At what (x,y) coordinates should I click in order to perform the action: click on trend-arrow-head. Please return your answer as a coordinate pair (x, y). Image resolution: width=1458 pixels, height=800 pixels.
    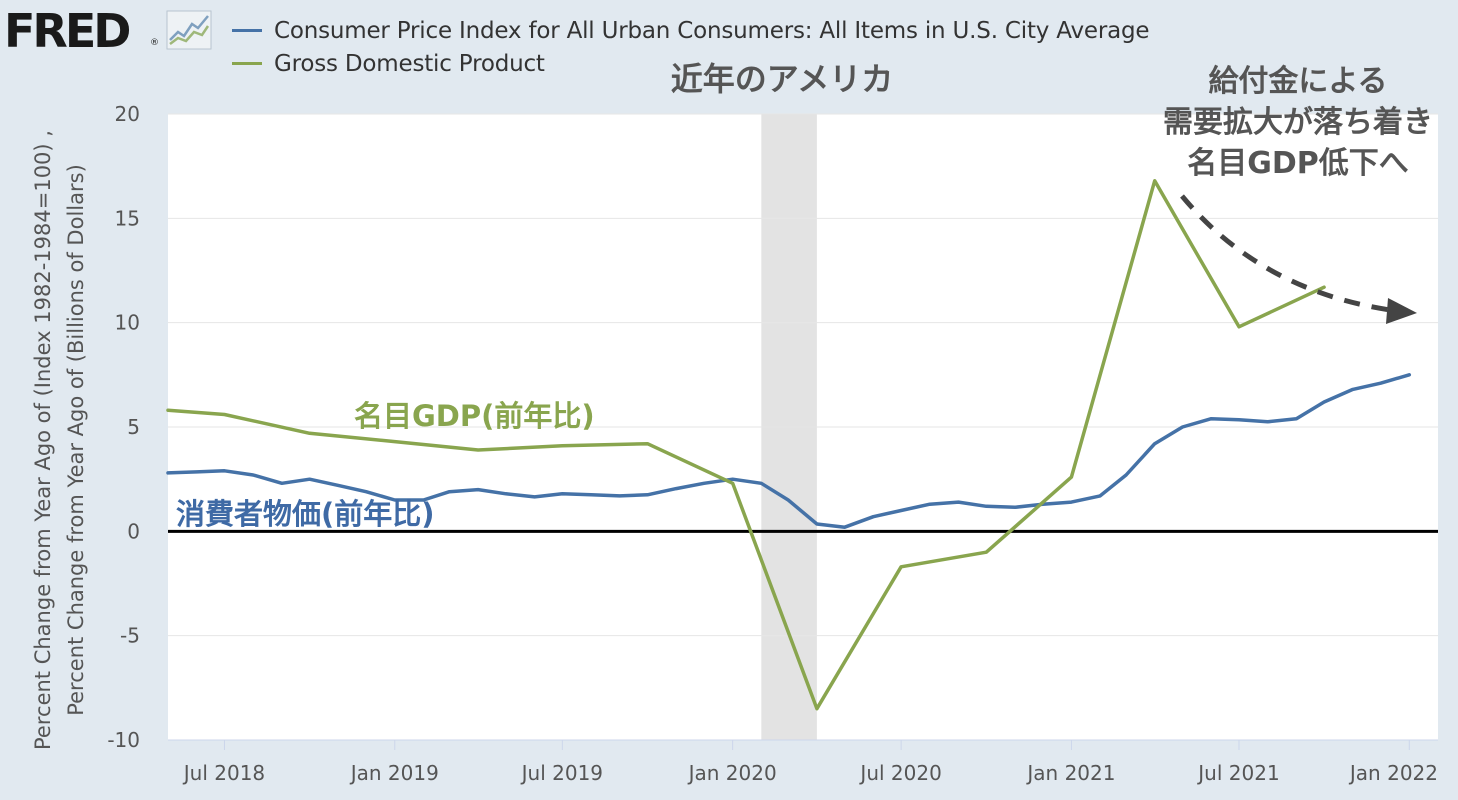
    Looking at the image, I should click on (1401, 311).